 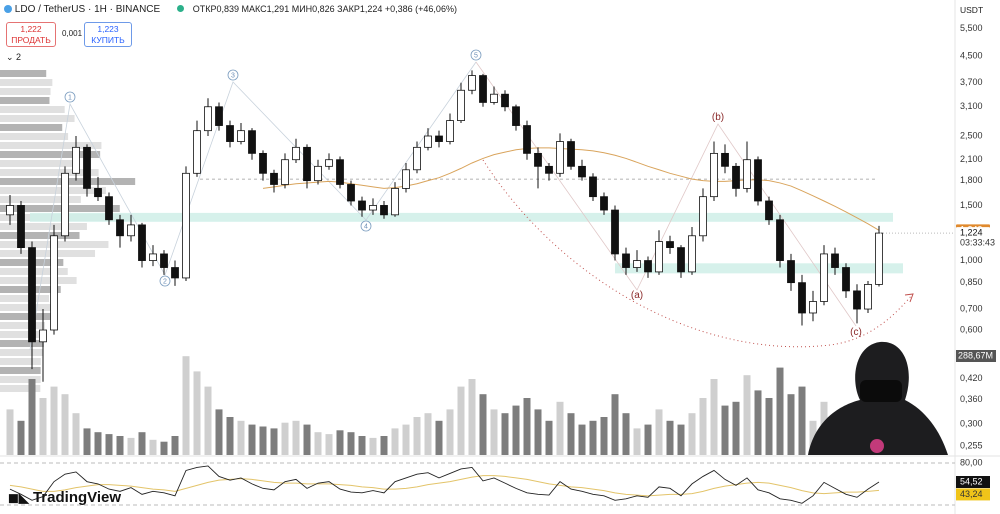 I want to click on brand-icon: ◼◣, so click(x=18, y=497).